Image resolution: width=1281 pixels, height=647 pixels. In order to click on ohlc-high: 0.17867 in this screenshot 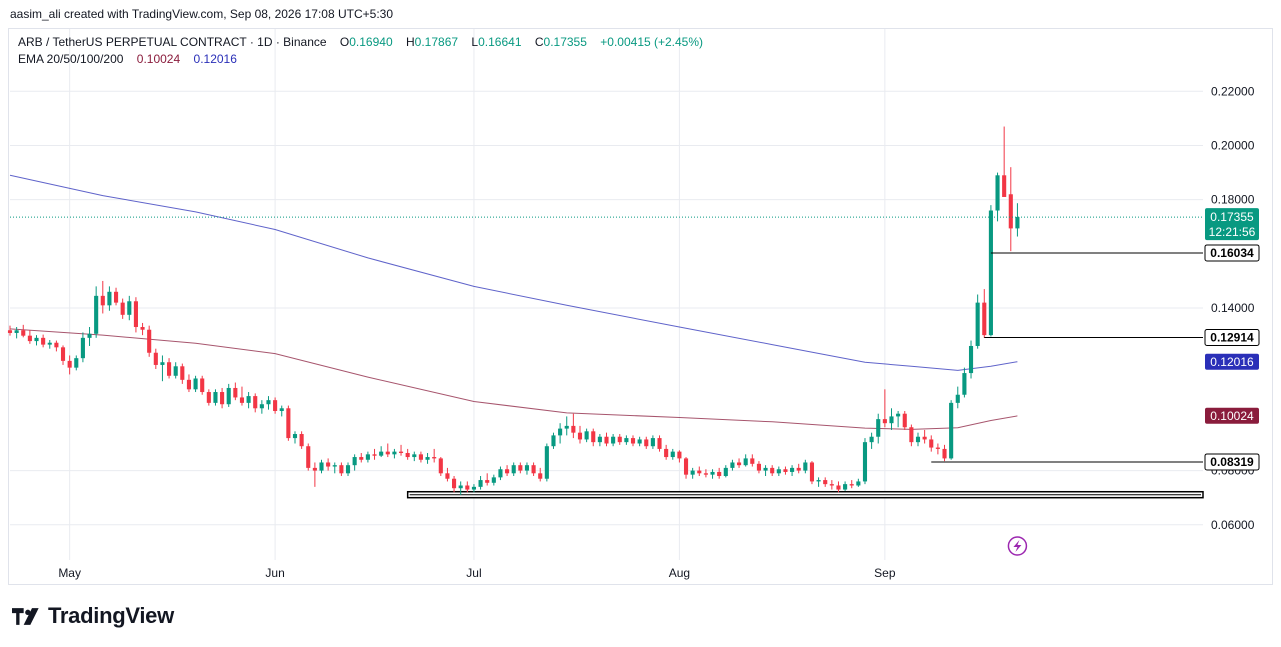, I will do `click(436, 42)`.